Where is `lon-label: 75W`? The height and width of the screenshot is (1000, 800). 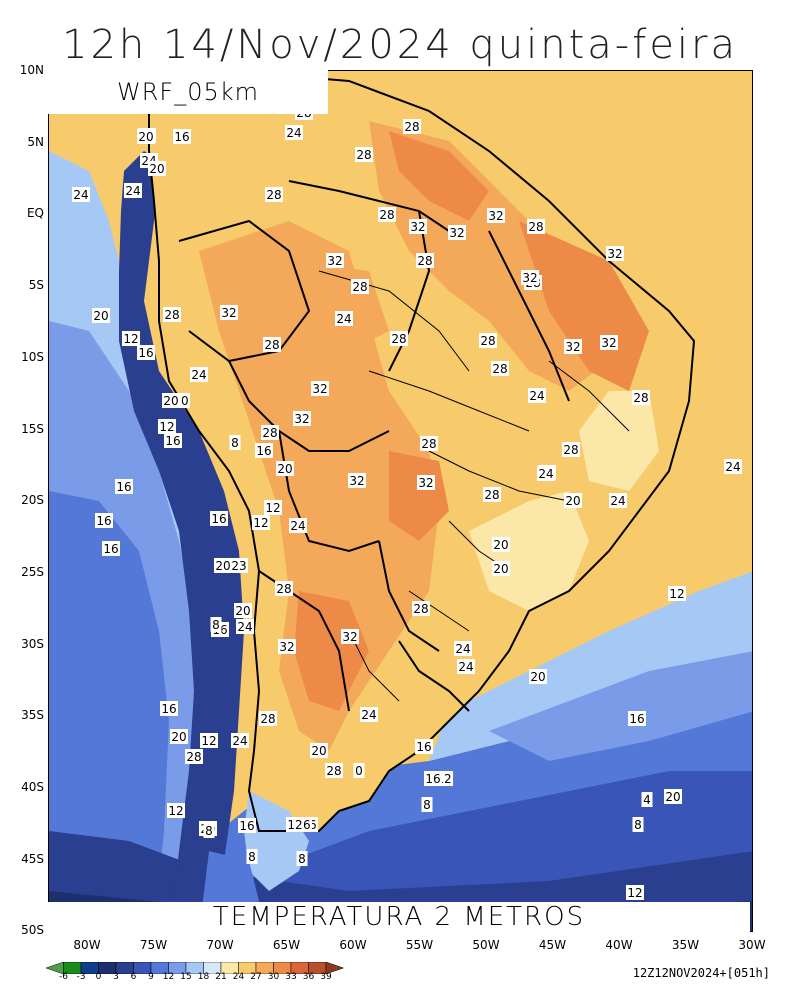 lon-label: 75W is located at coordinates (153, 945).